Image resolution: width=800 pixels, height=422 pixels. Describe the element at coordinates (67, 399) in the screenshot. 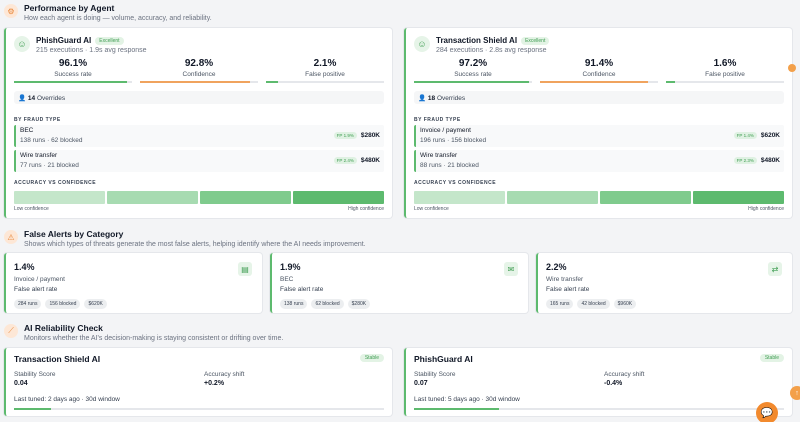

I see `last-tuned-text: Last tuned: 2 days ago · 30d window` at that location.